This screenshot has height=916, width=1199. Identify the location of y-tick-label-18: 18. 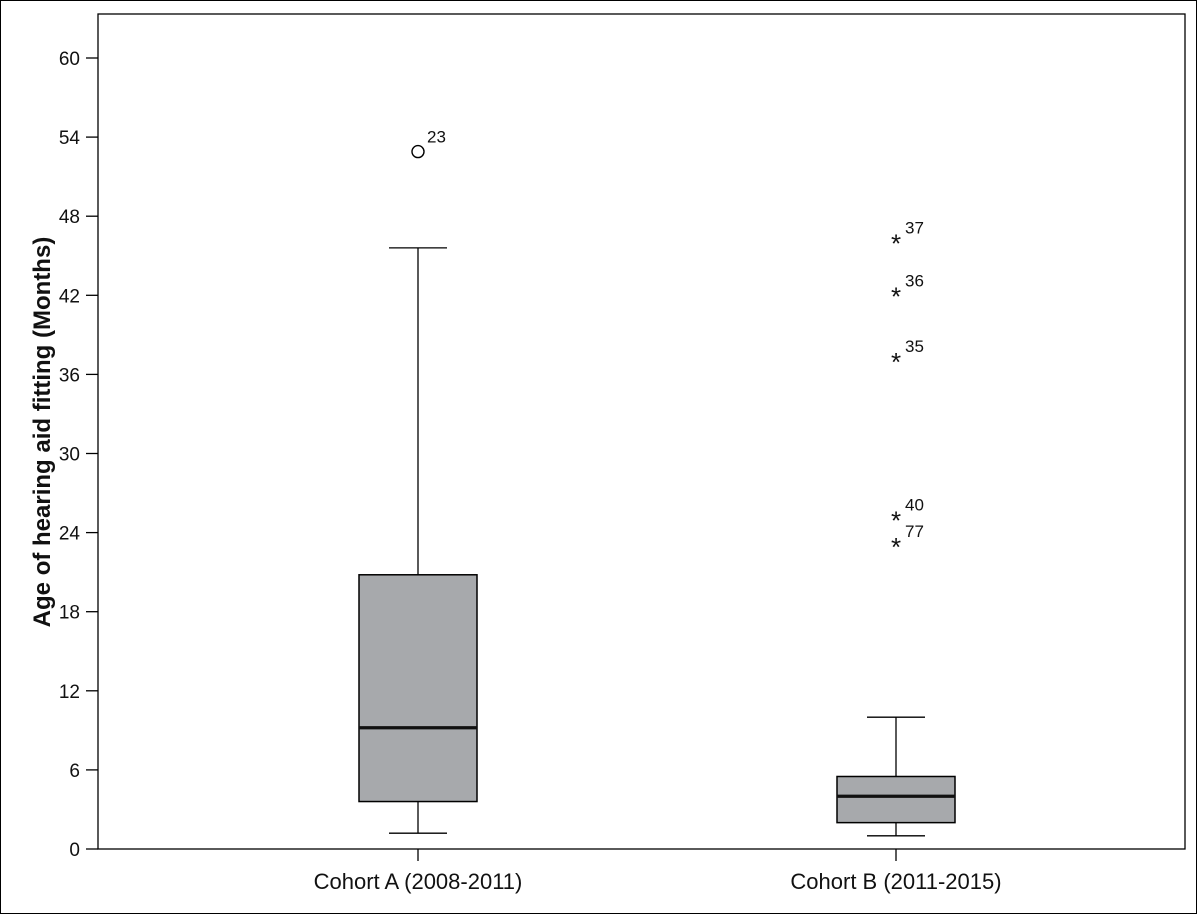
(69, 613).